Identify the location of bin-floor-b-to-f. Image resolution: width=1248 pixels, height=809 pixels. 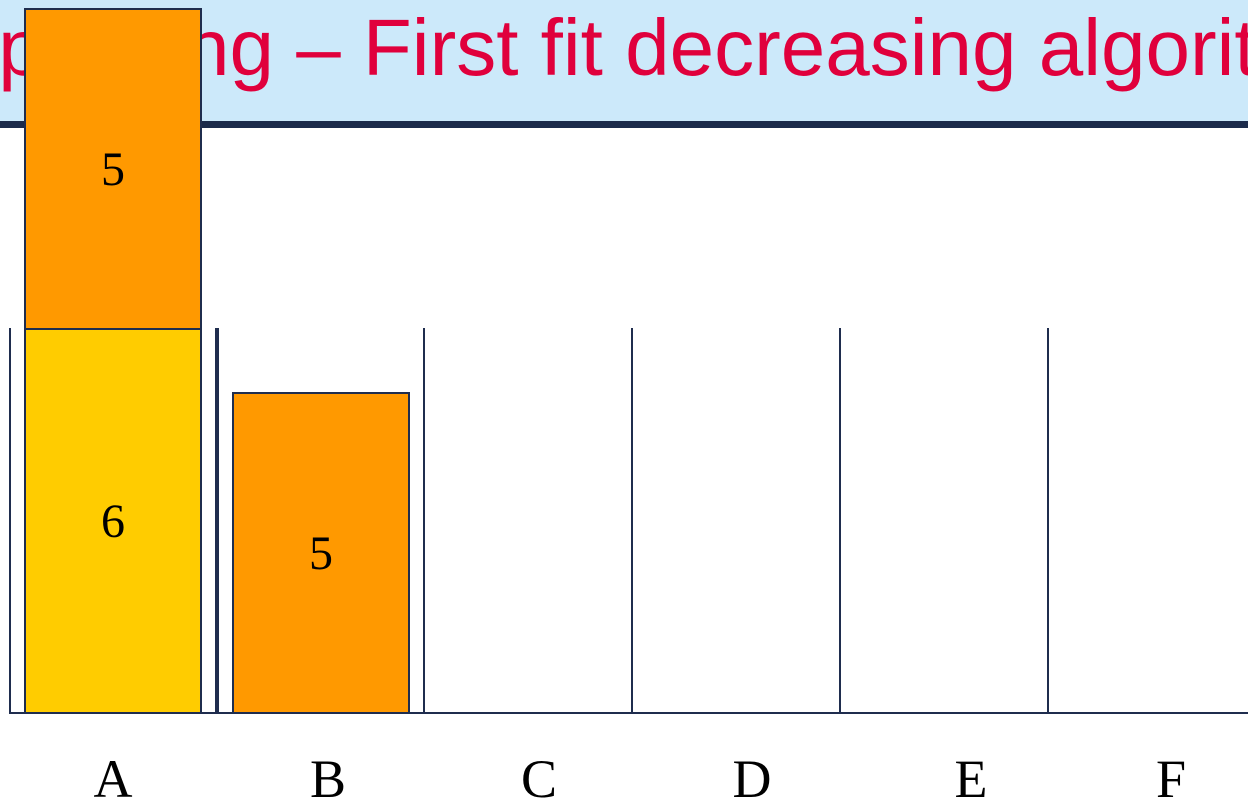
(732, 713).